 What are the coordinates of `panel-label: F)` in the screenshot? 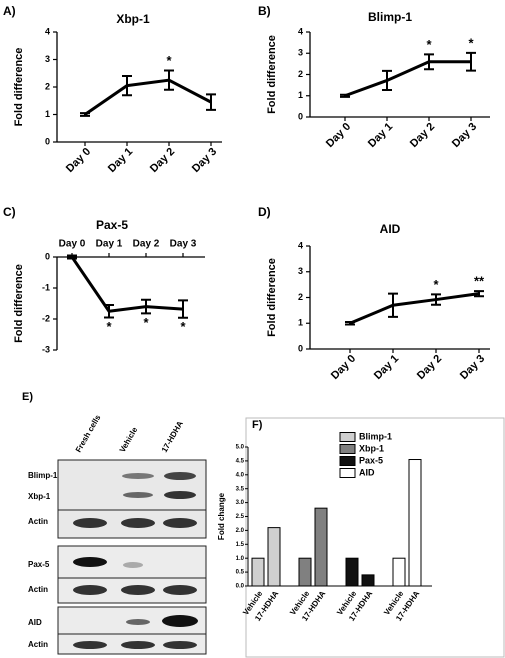 It's located at (257, 425).